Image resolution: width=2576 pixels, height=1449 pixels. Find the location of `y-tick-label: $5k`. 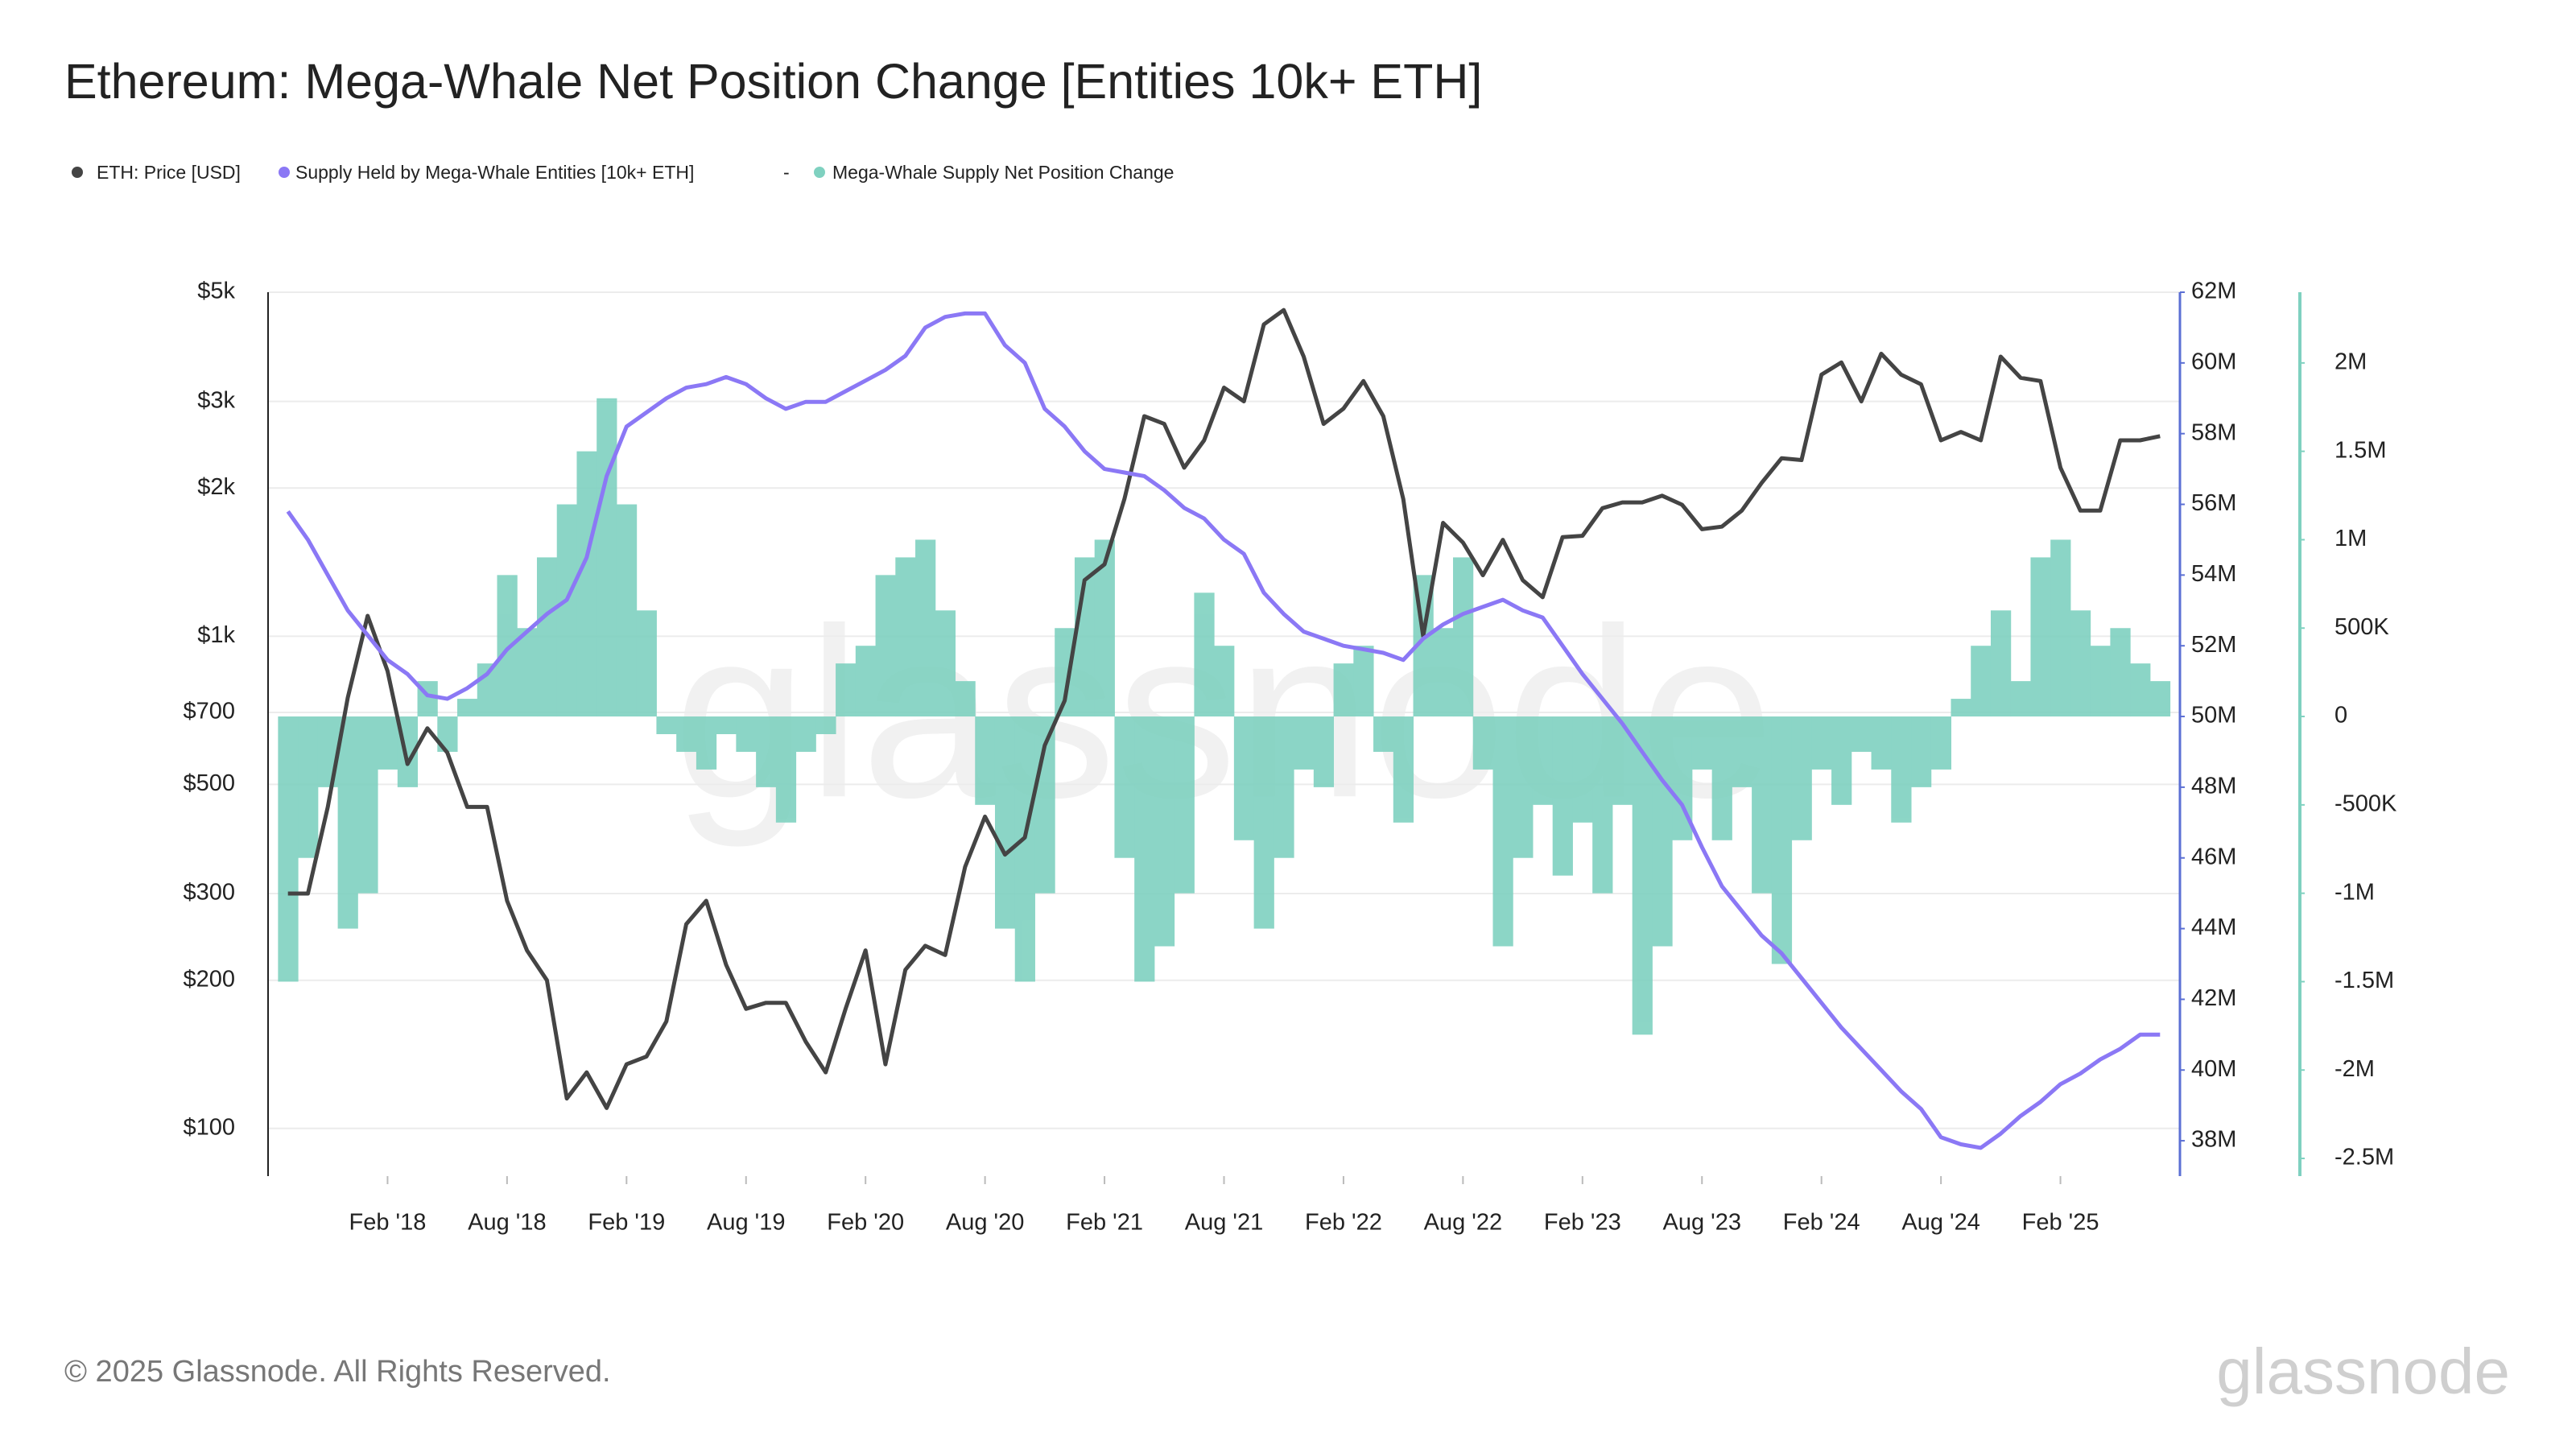

y-tick-label: $5k is located at coordinates (216, 291).